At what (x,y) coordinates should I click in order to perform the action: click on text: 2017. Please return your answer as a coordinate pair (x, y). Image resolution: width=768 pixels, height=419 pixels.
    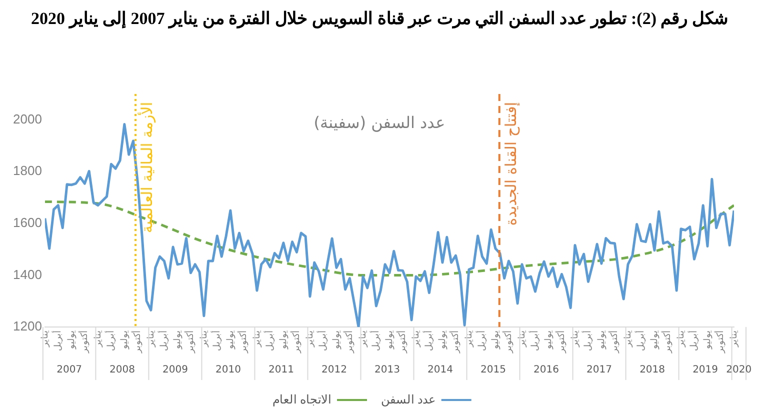
    Looking at the image, I should click on (599, 370).